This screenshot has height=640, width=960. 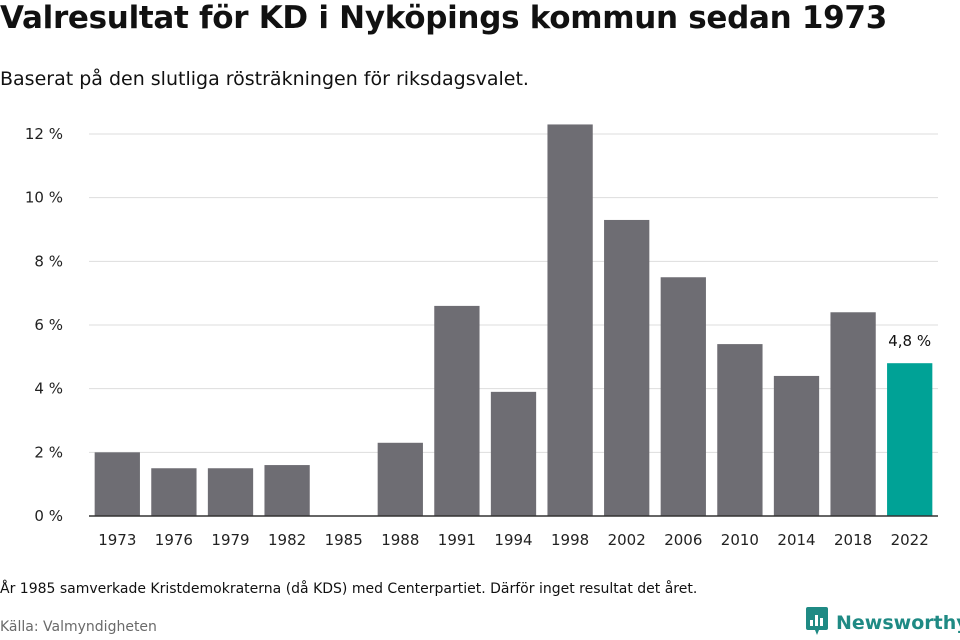 What do you see at coordinates (457, 540) in the screenshot?
I see `x-tick-label: 1991` at bounding box center [457, 540].